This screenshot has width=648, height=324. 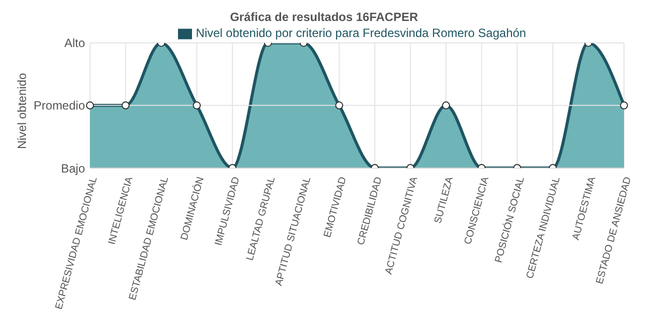 What do you see at coordinates (75, 43) in the screenshot?
I see `text: Alto` at bounding box center [75, 43].